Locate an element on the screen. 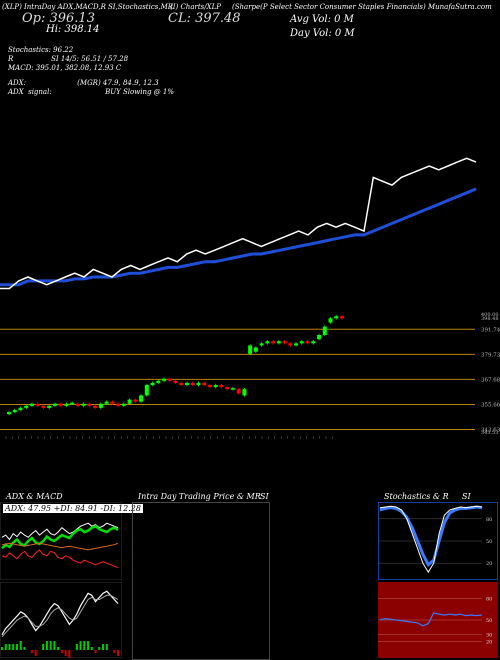 This screenshot has height=660, width=500. header-title-mid: SI,Stochastics,MR is located at coordinates (141, 7).